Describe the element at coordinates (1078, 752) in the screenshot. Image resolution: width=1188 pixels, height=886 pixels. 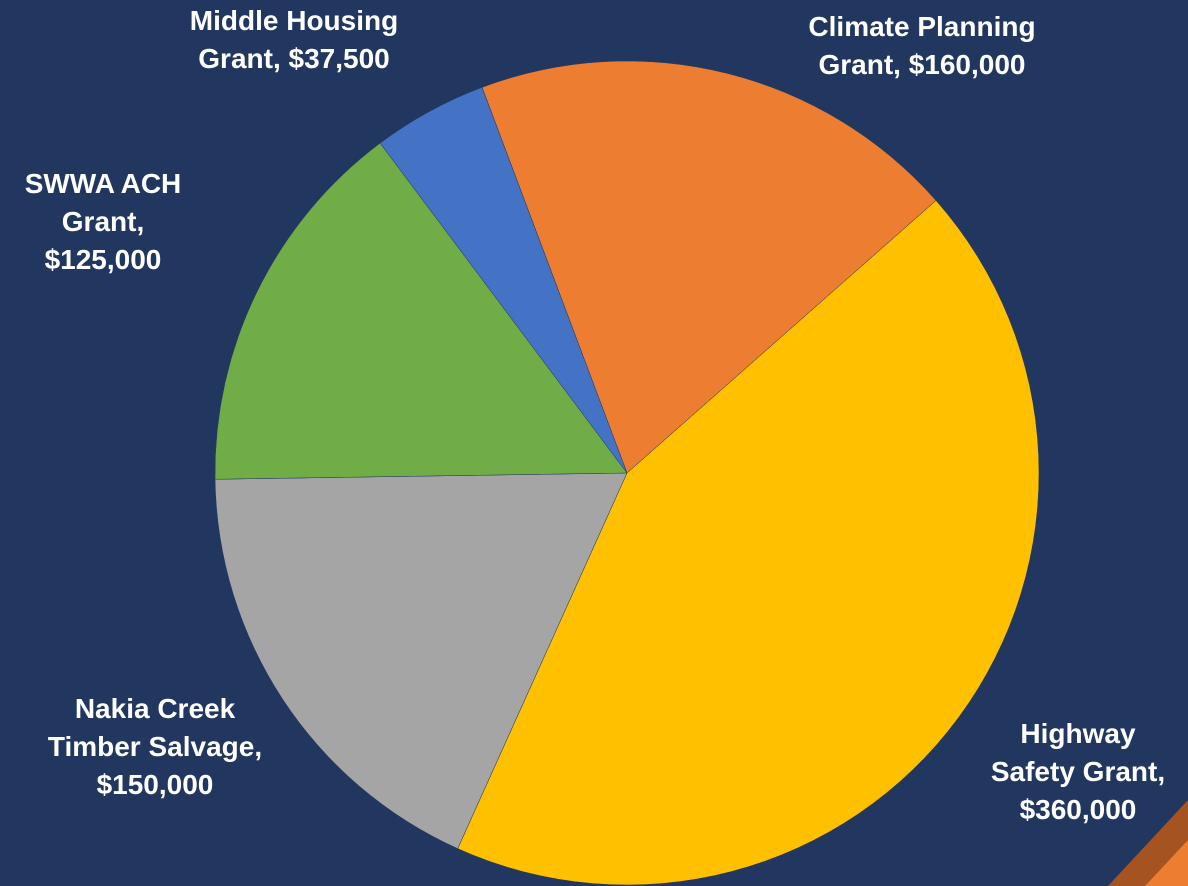
I see `slice-name: Highway Safety Grant,` at that location.